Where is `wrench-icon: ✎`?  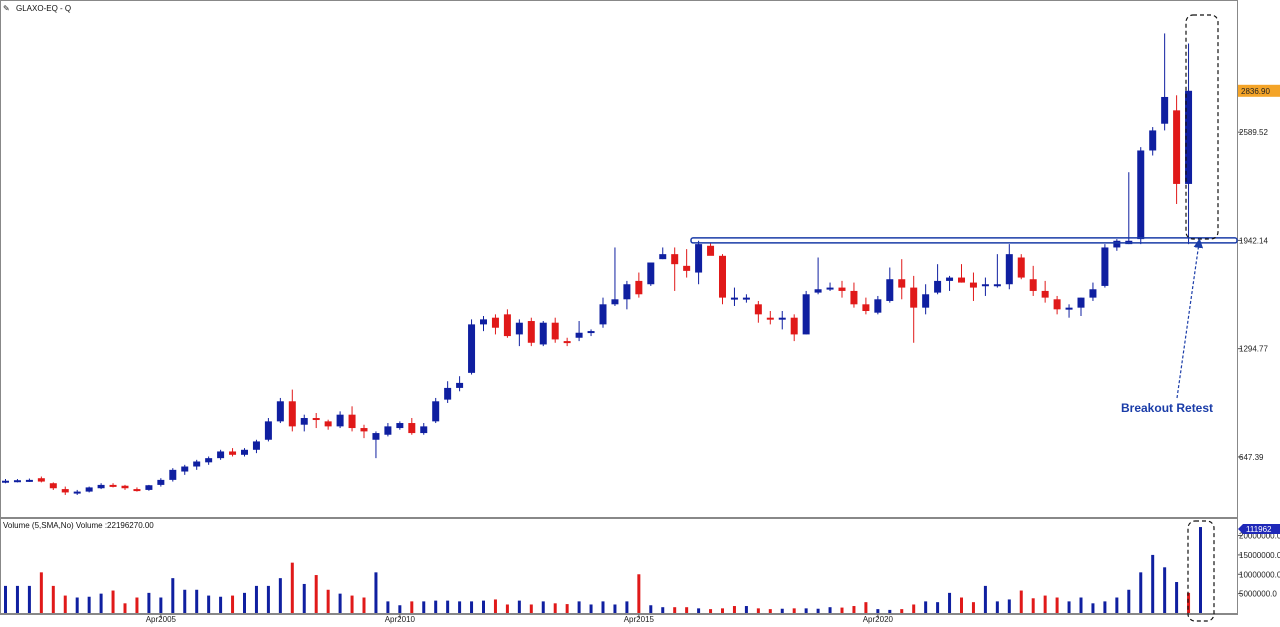 wrench-icon: ✎ is located at coordinates (6, 8).